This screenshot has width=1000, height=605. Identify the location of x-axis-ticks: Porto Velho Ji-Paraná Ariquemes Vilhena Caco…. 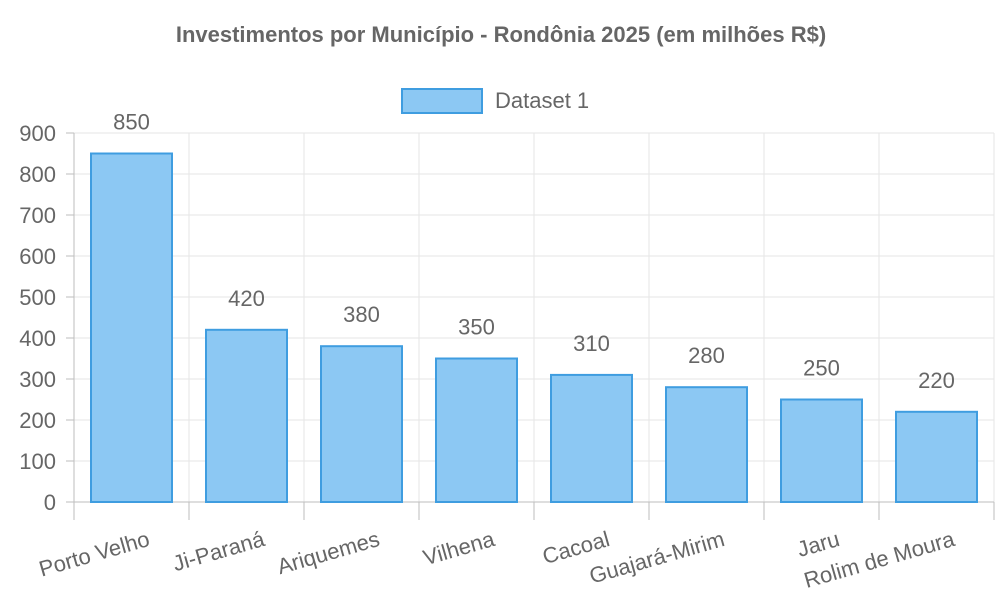
(497, 559).